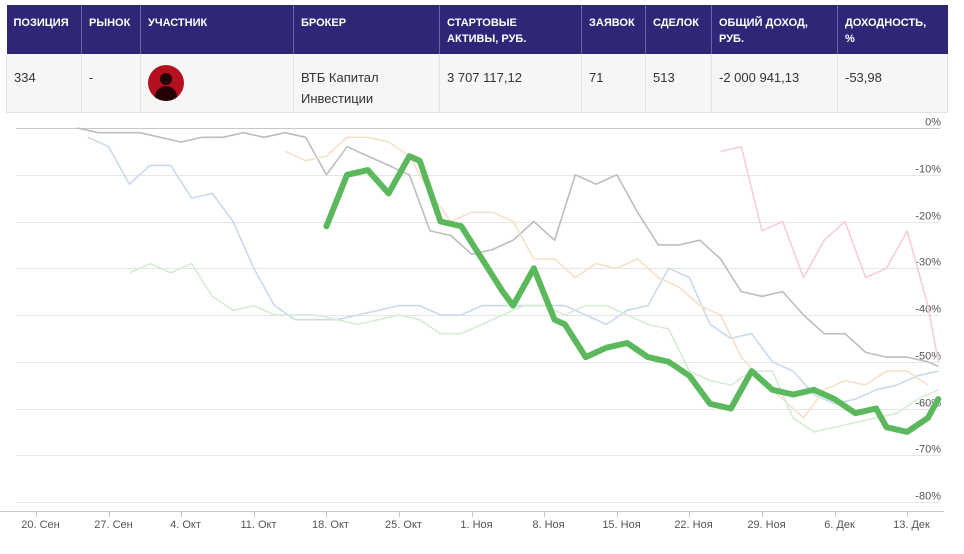 This screenshot has height=554, width=964. What do you see at coordinates (678, 83) in the screenshot?
I see `cell-deals: 513` at bounding box center [678, 83].